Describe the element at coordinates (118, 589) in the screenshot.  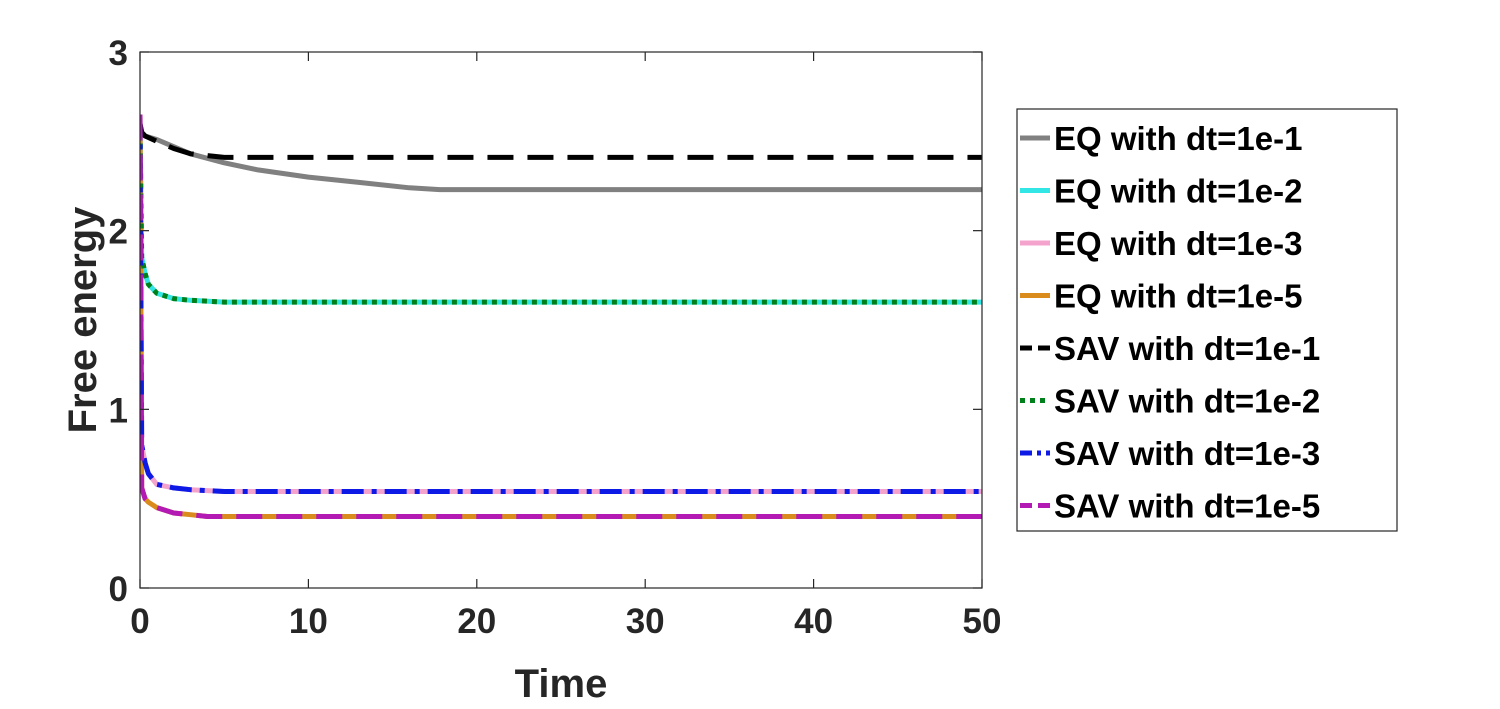
I see `y-tick-label: 0` at that location.